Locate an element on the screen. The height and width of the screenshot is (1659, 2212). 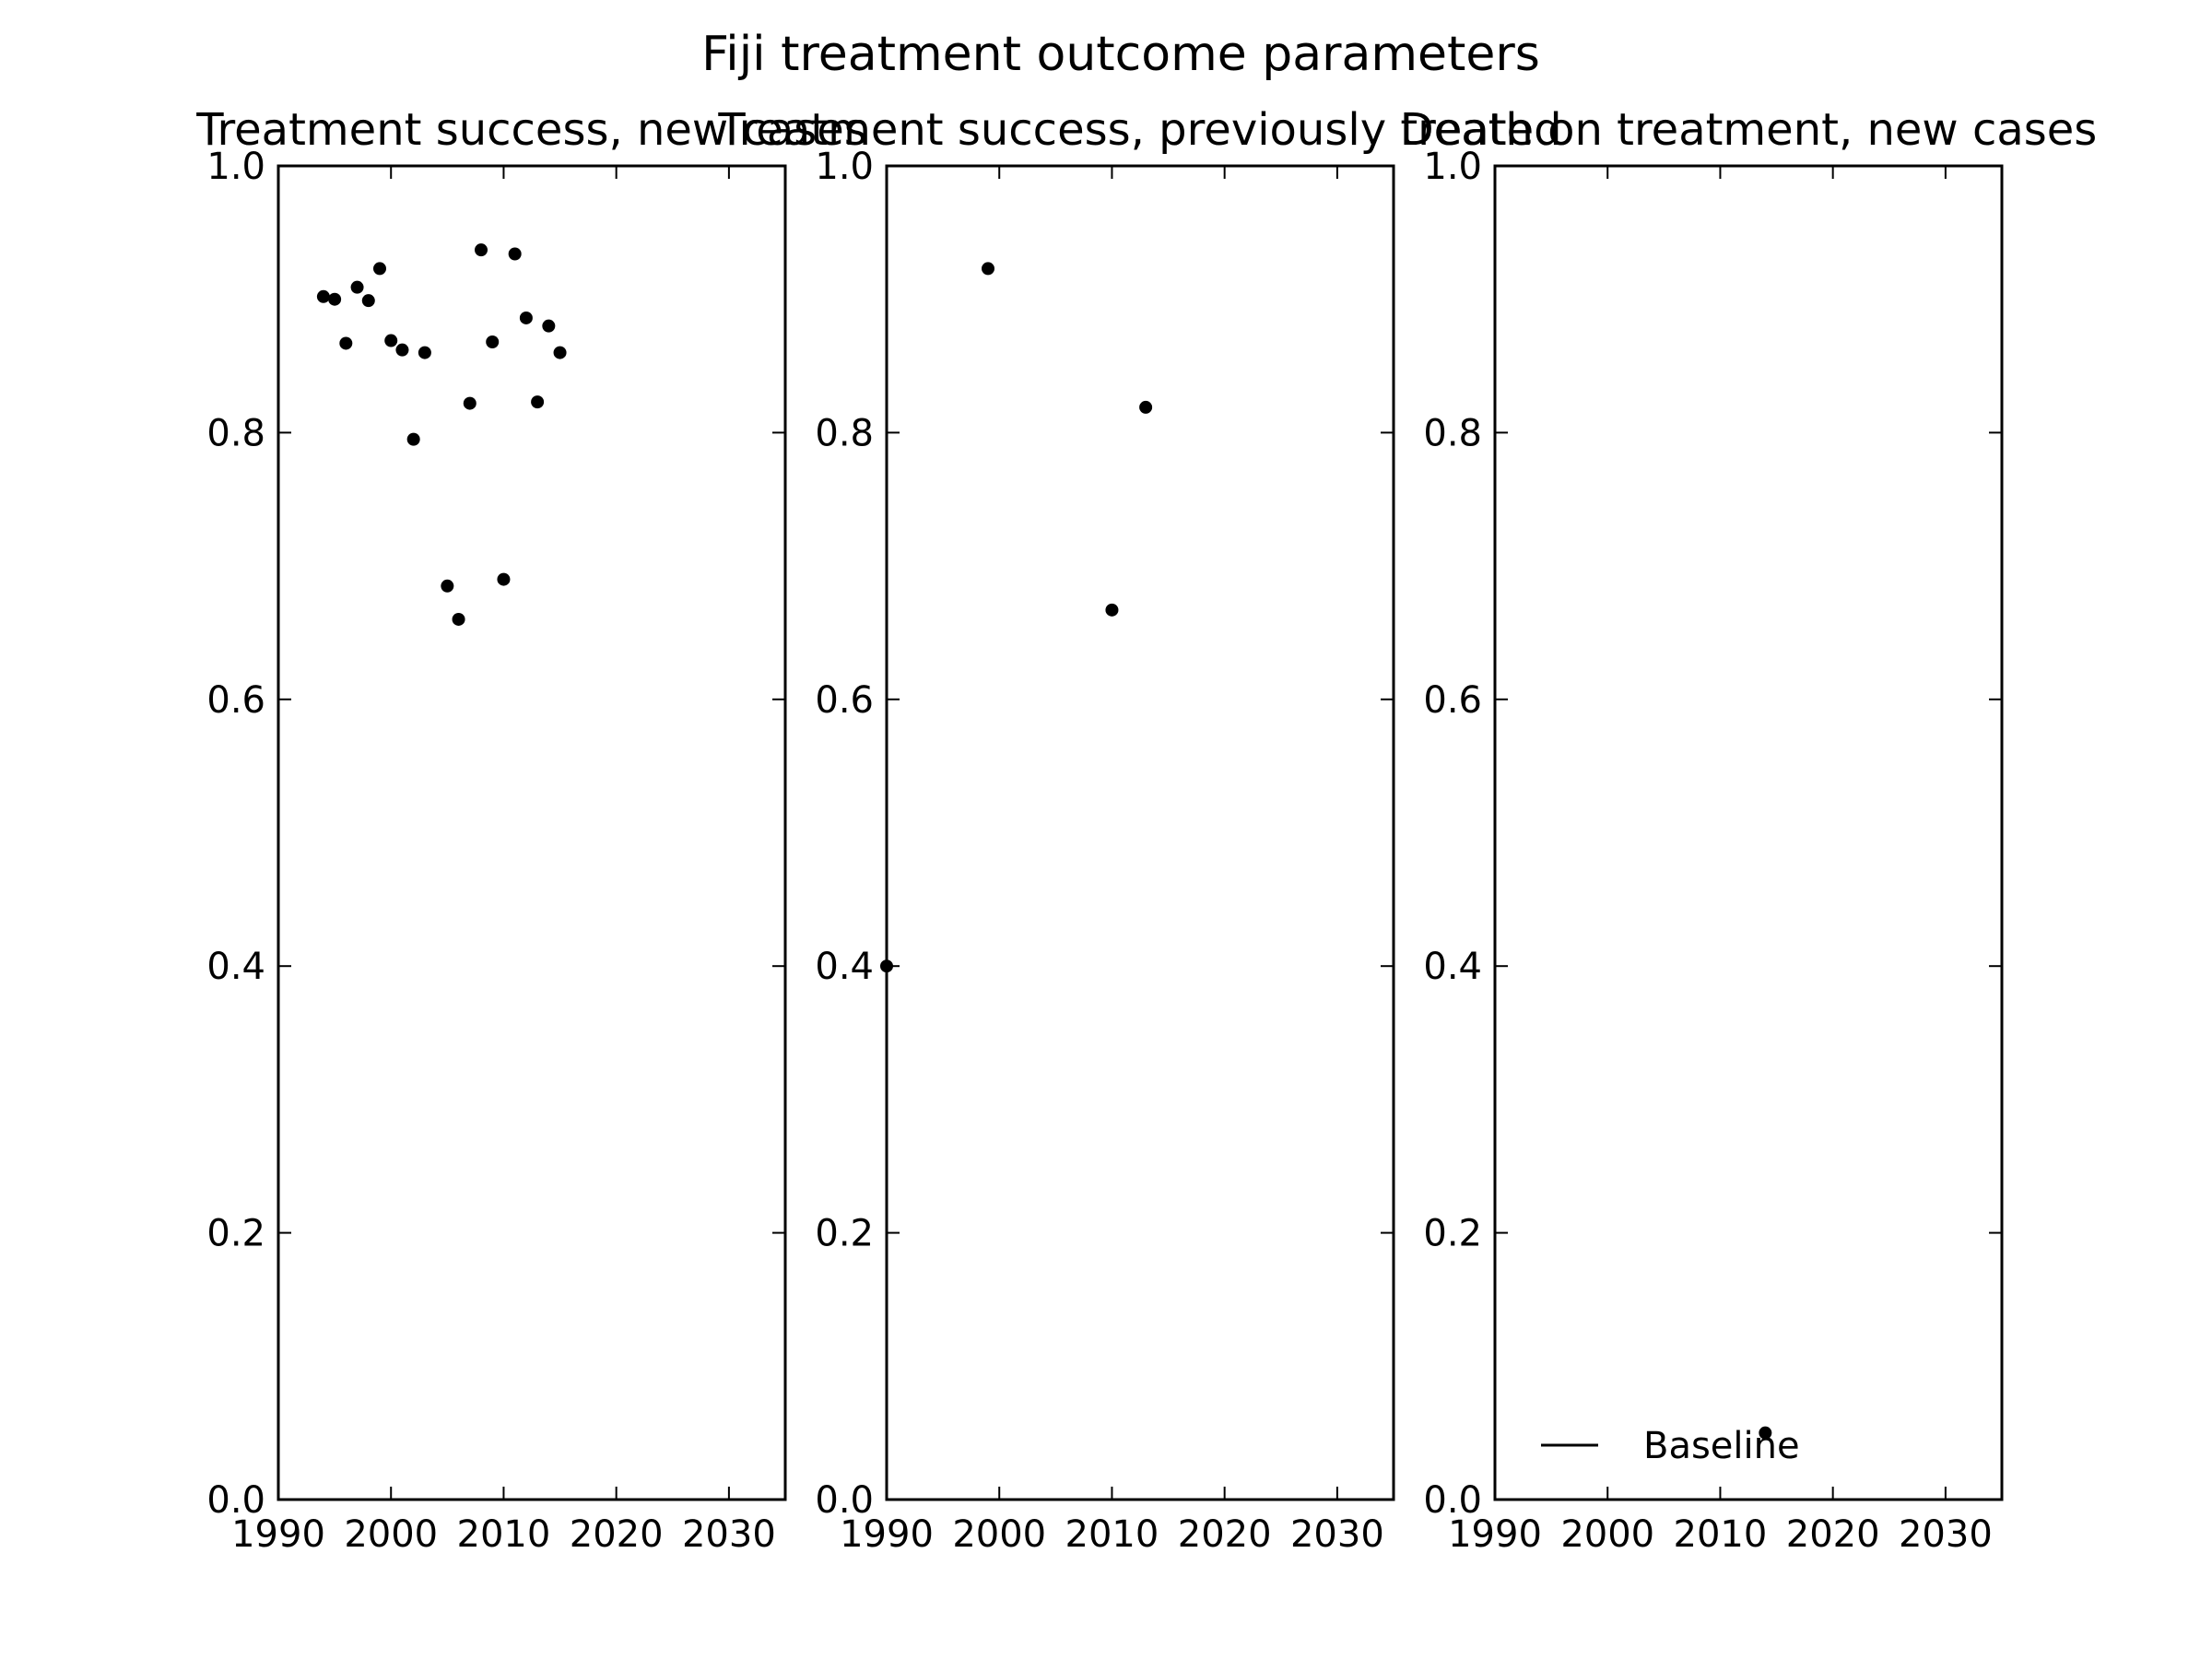
legend-label: Baseline is located at coordinates (1721, 1446).